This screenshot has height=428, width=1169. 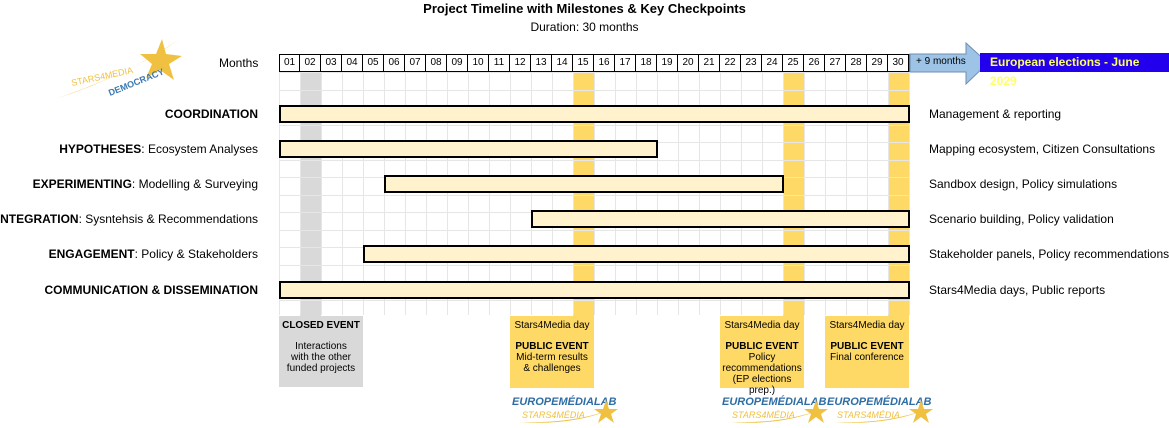 What do you see at coordinates (856, 63) in the screenshot?
I see `month-cell: 28` at bounding box center [856, 63].